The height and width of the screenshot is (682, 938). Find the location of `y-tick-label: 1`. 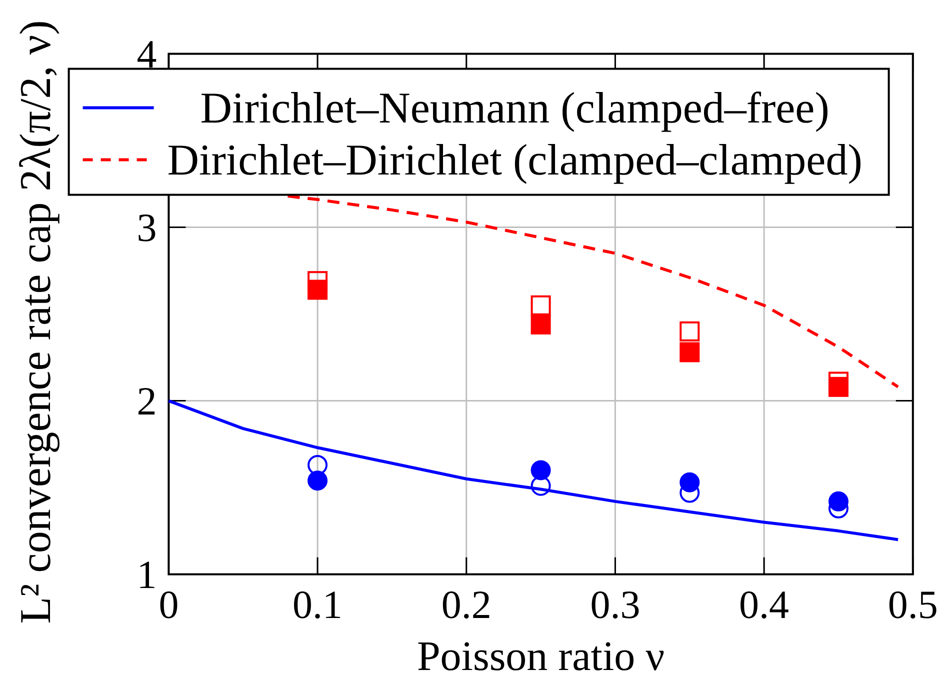

y-tick-label: 1 is located at coordinates (146, 574).